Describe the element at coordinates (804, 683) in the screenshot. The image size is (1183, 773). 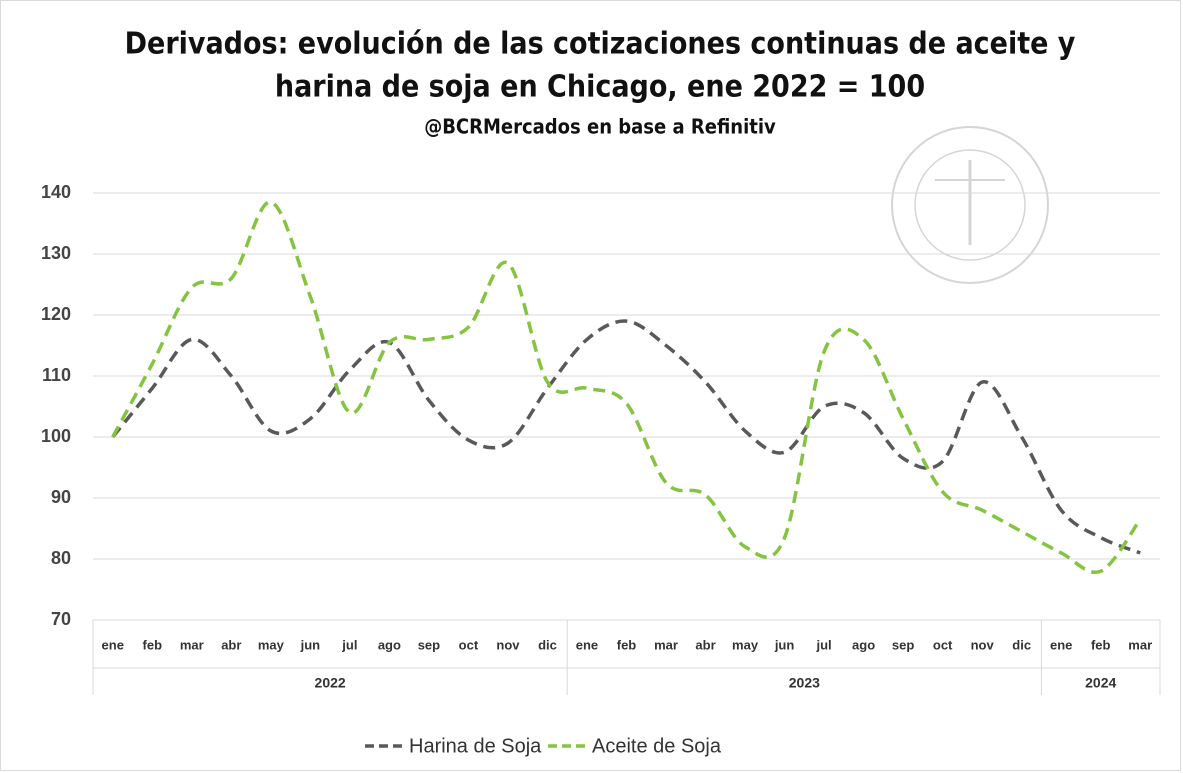
I see `x-group-label: 2023` at that location.